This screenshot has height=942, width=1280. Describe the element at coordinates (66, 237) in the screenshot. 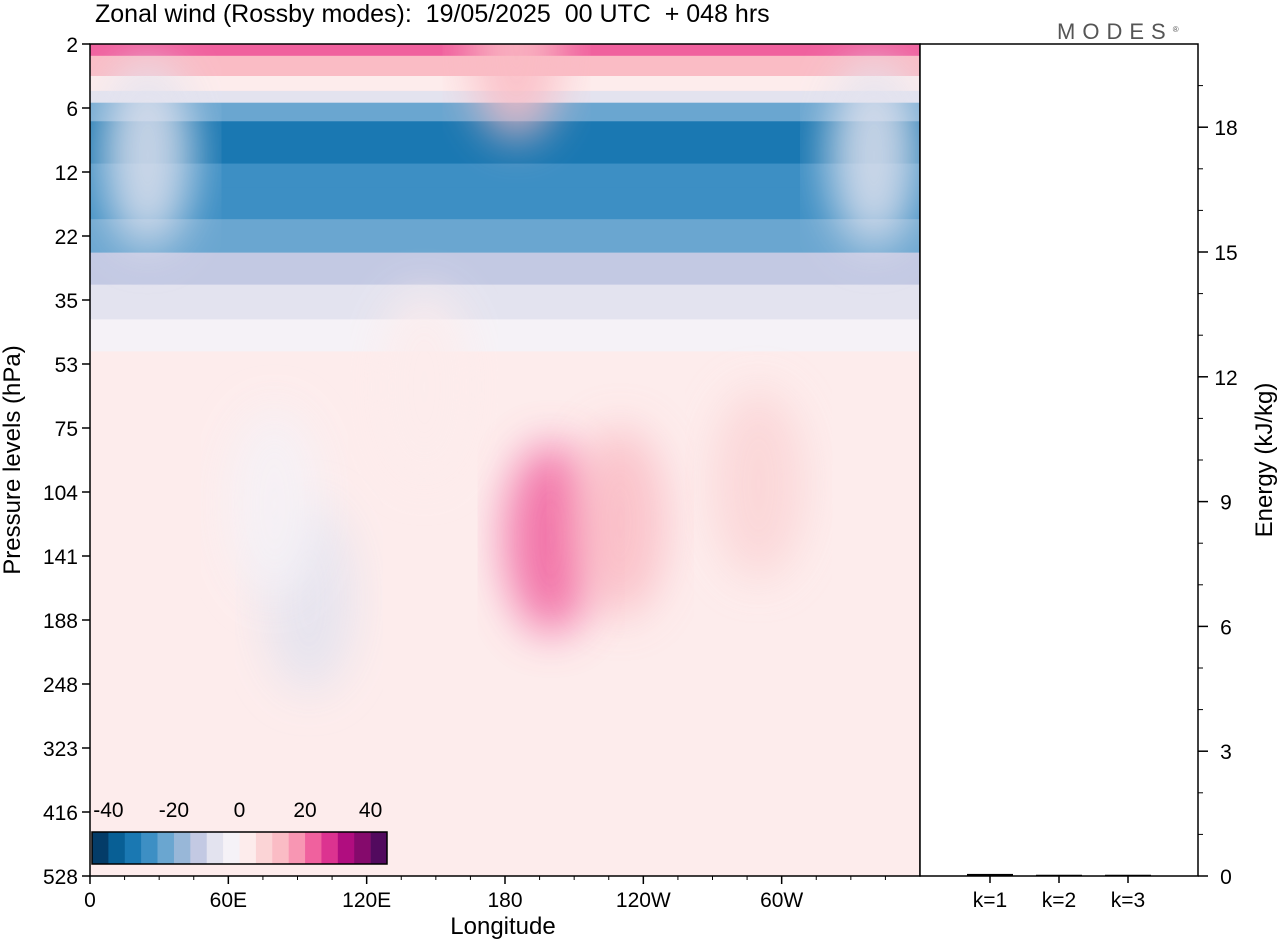

I see `y-tick-label: 22` at that location.